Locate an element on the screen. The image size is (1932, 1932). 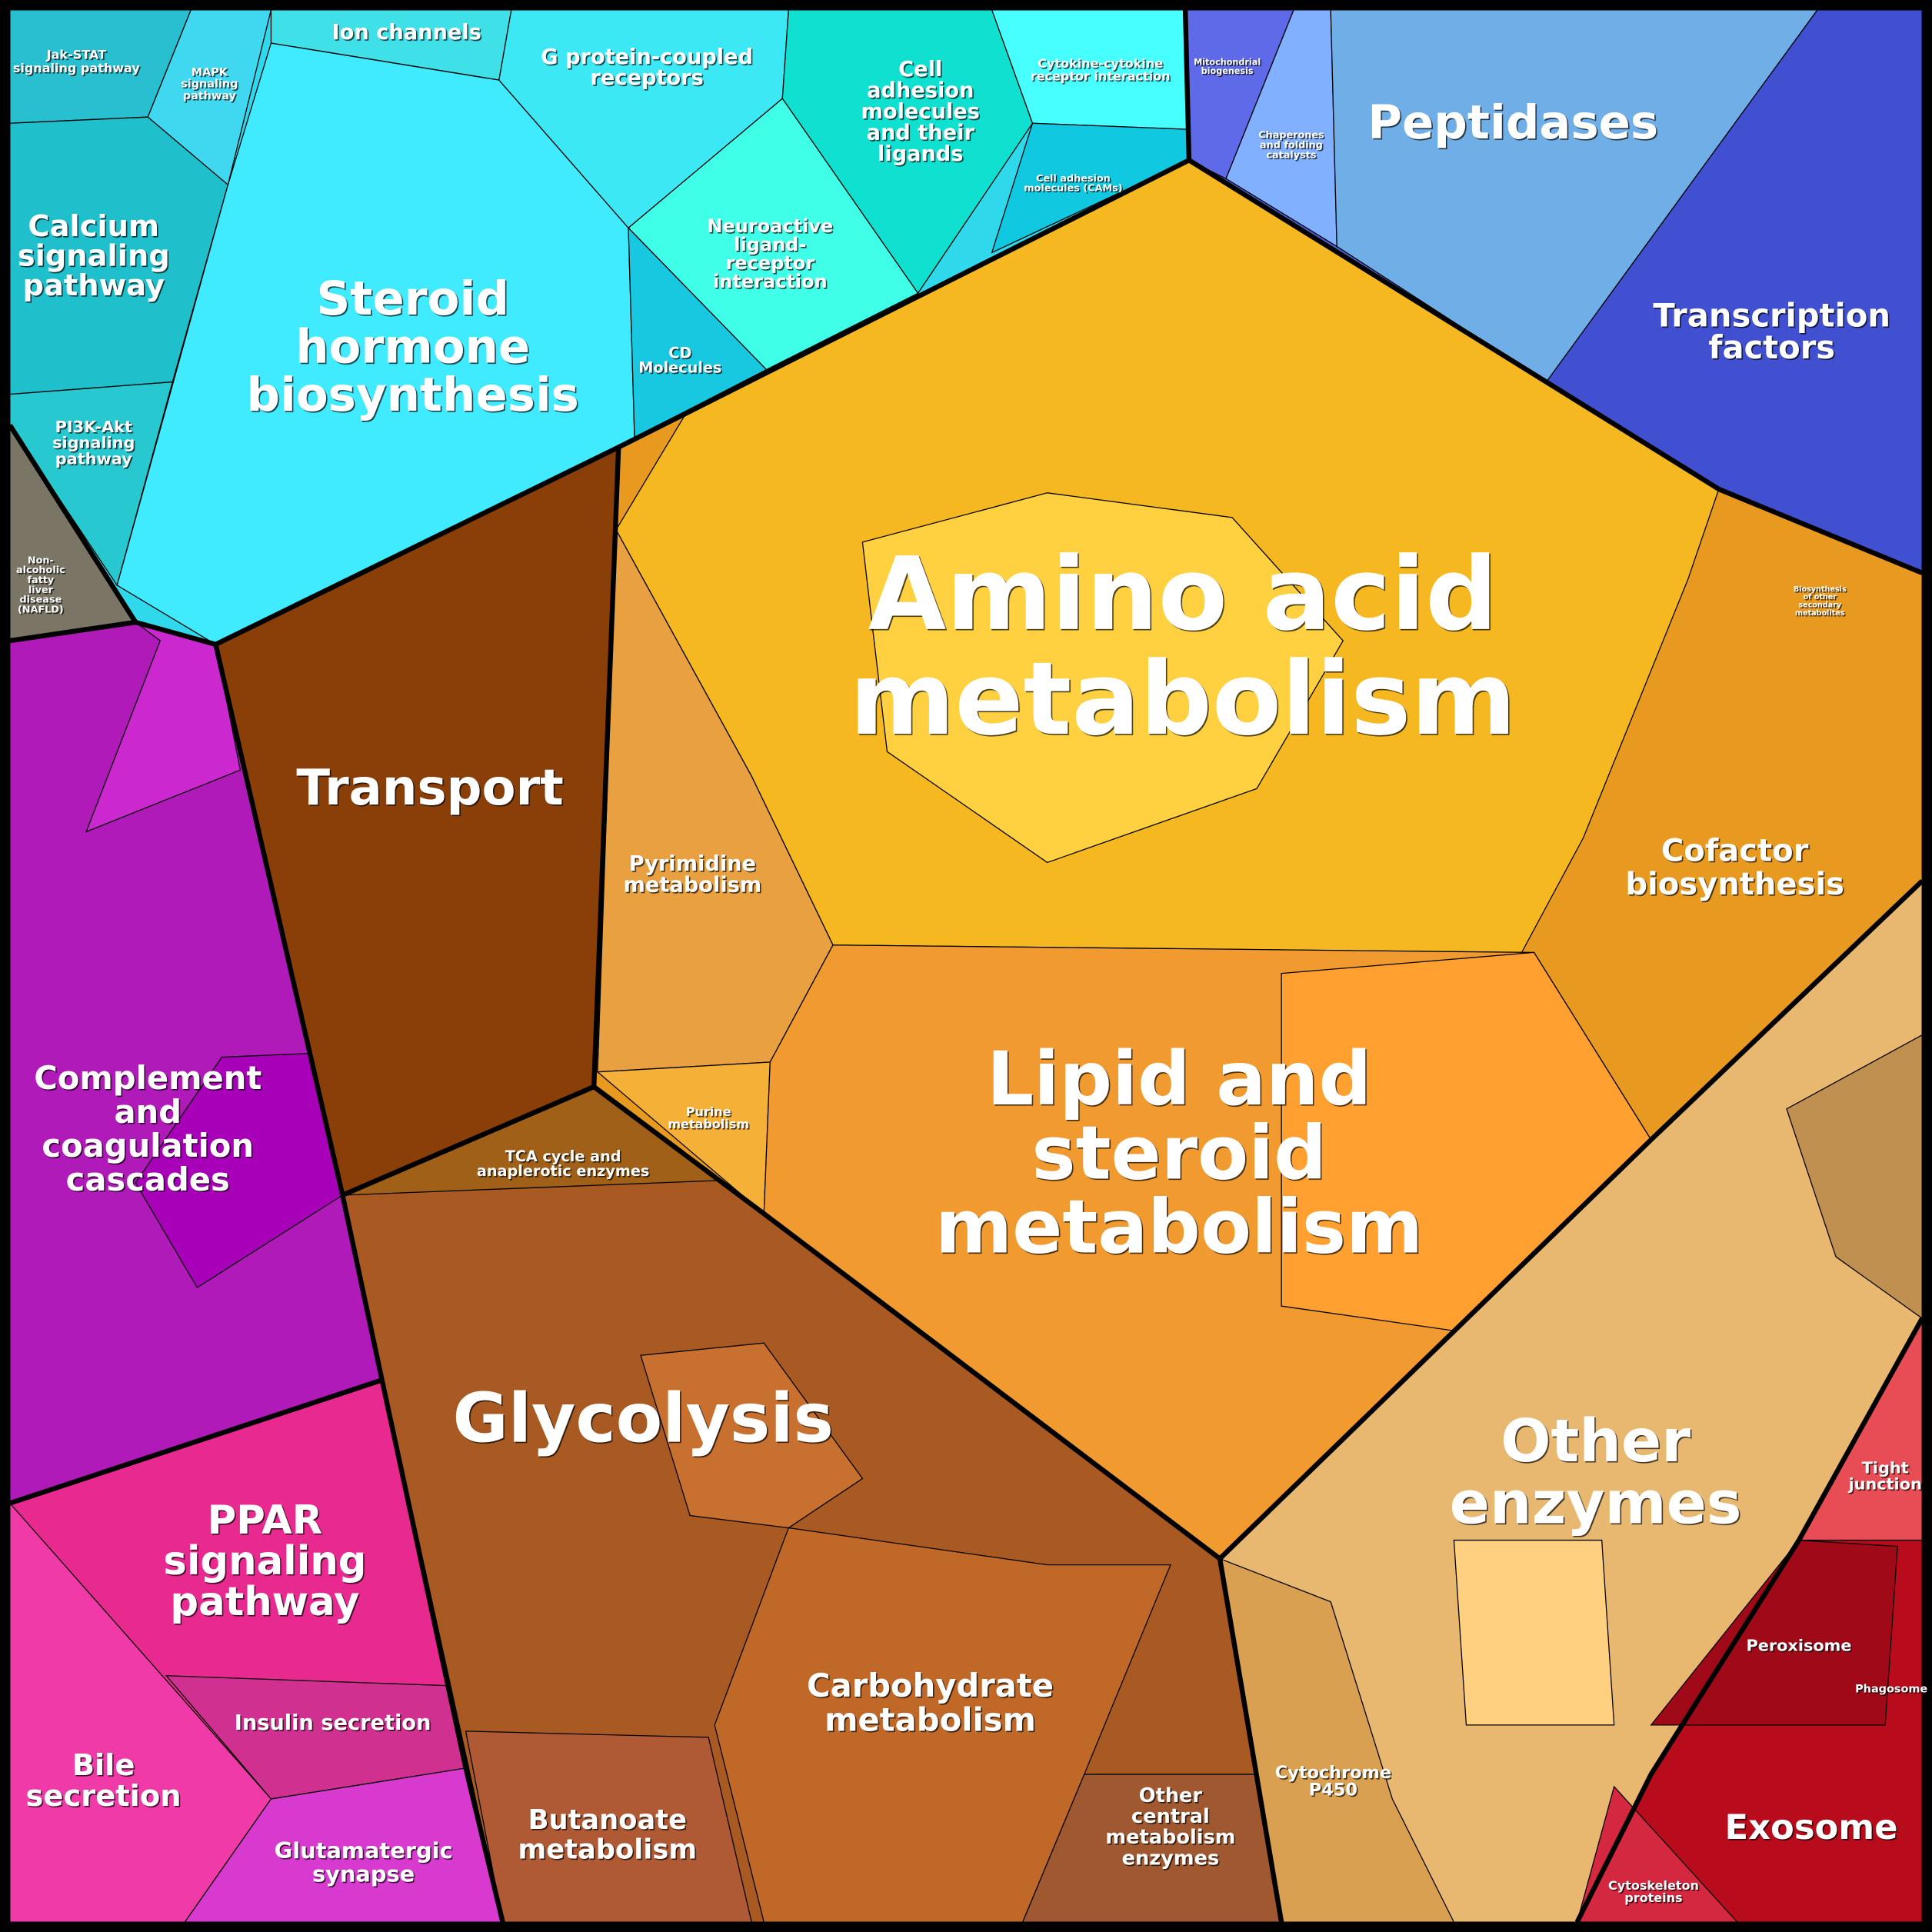
region-label: Cytochrome is located at coordinates (1333, 1773).